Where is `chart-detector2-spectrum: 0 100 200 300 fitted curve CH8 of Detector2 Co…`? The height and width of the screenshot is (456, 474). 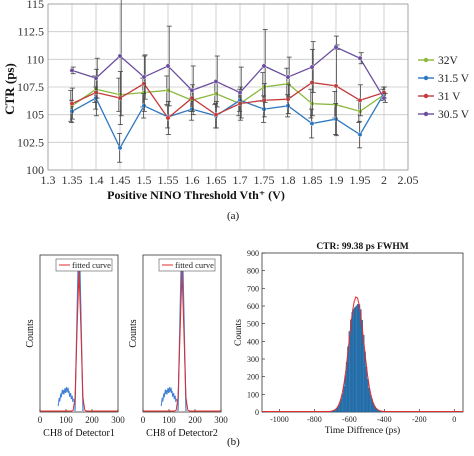 chart-detector2-spectrum: 0 100 200 300 fitted curve CH8 of Detector2 Co… is located at coordinates (178, 346).